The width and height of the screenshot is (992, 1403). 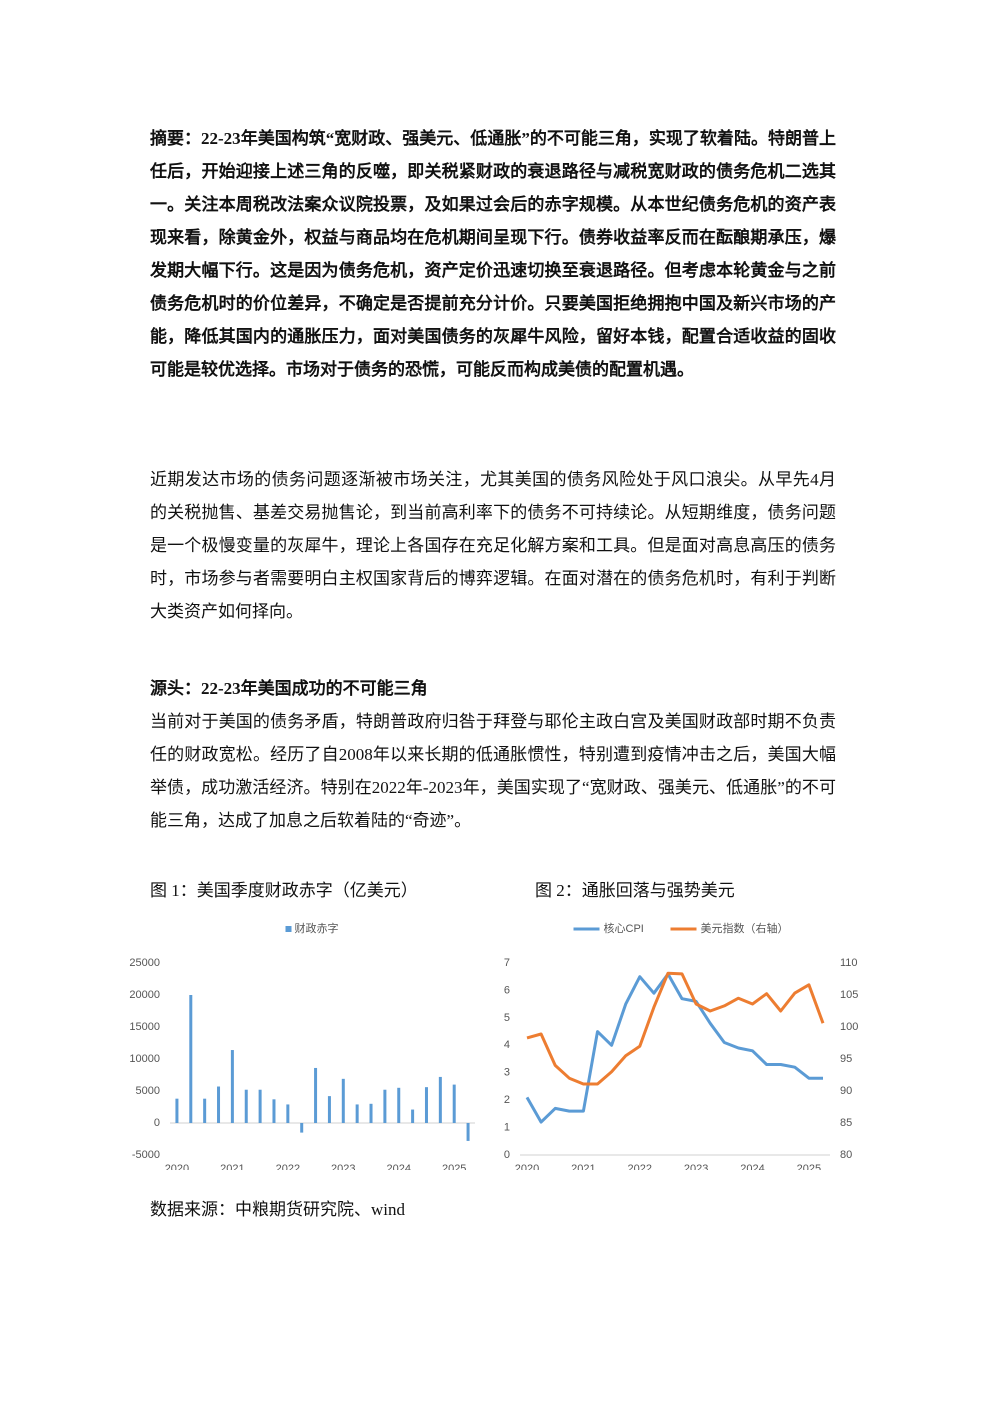 I want to click on legend-swatch, so click(x=288, y=929).